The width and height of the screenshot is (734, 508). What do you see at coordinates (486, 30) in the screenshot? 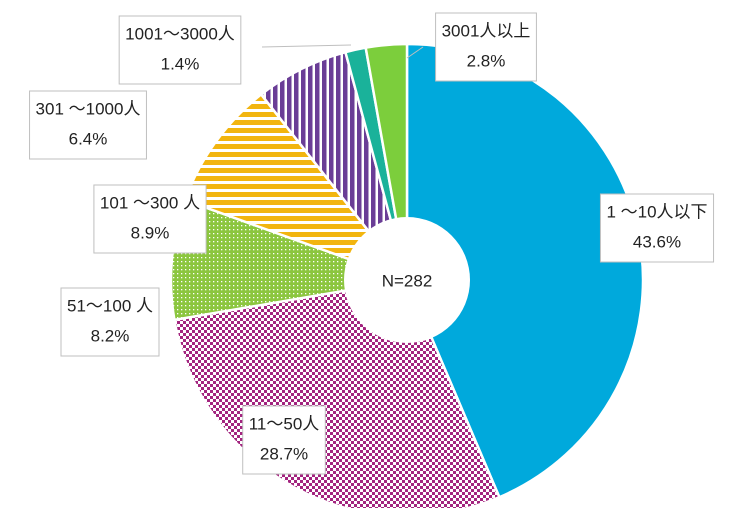
I see `category-label: 3001人以上` at bounding box center [486, 30].